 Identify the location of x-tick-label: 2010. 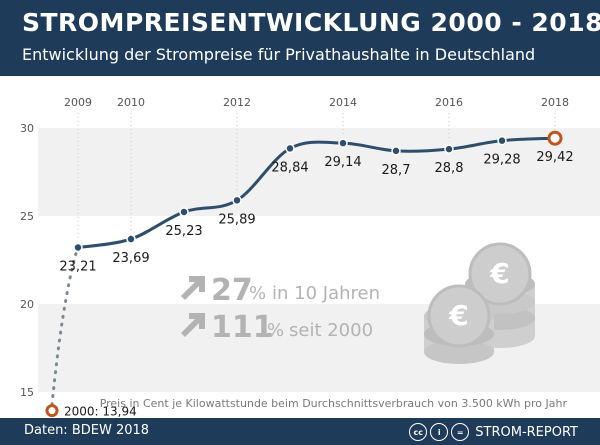
(131, 102).